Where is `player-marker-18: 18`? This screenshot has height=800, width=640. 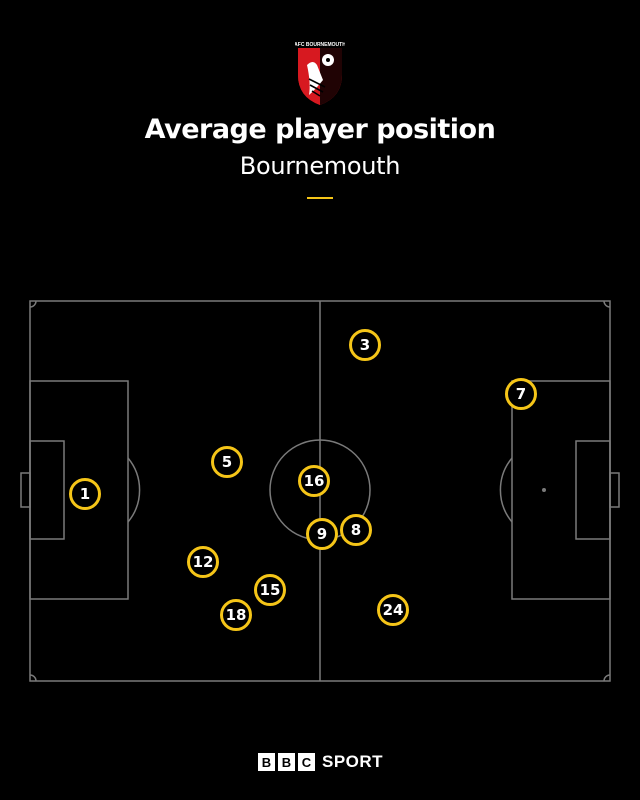
player-marker-18: 18 is located at coordinates (236, 615).